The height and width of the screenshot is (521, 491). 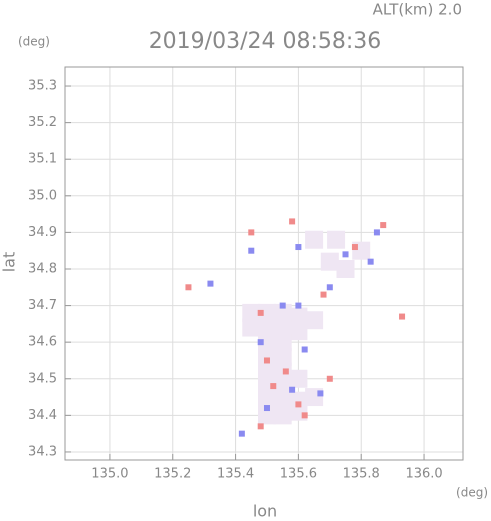 What do you see at coordinates (42, 86) in the screenshot?
I see `y-tick-label: 35.3` at bounding box center [42, 86].